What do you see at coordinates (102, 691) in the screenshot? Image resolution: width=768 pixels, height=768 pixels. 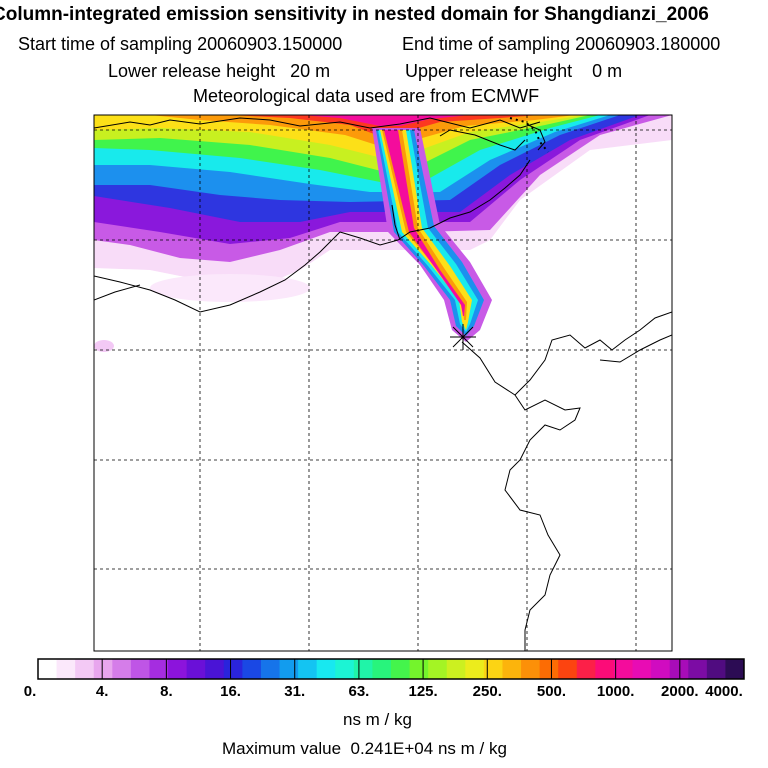 I see `colorbar-tick-label: 4.` at bounding box center [102, 691].